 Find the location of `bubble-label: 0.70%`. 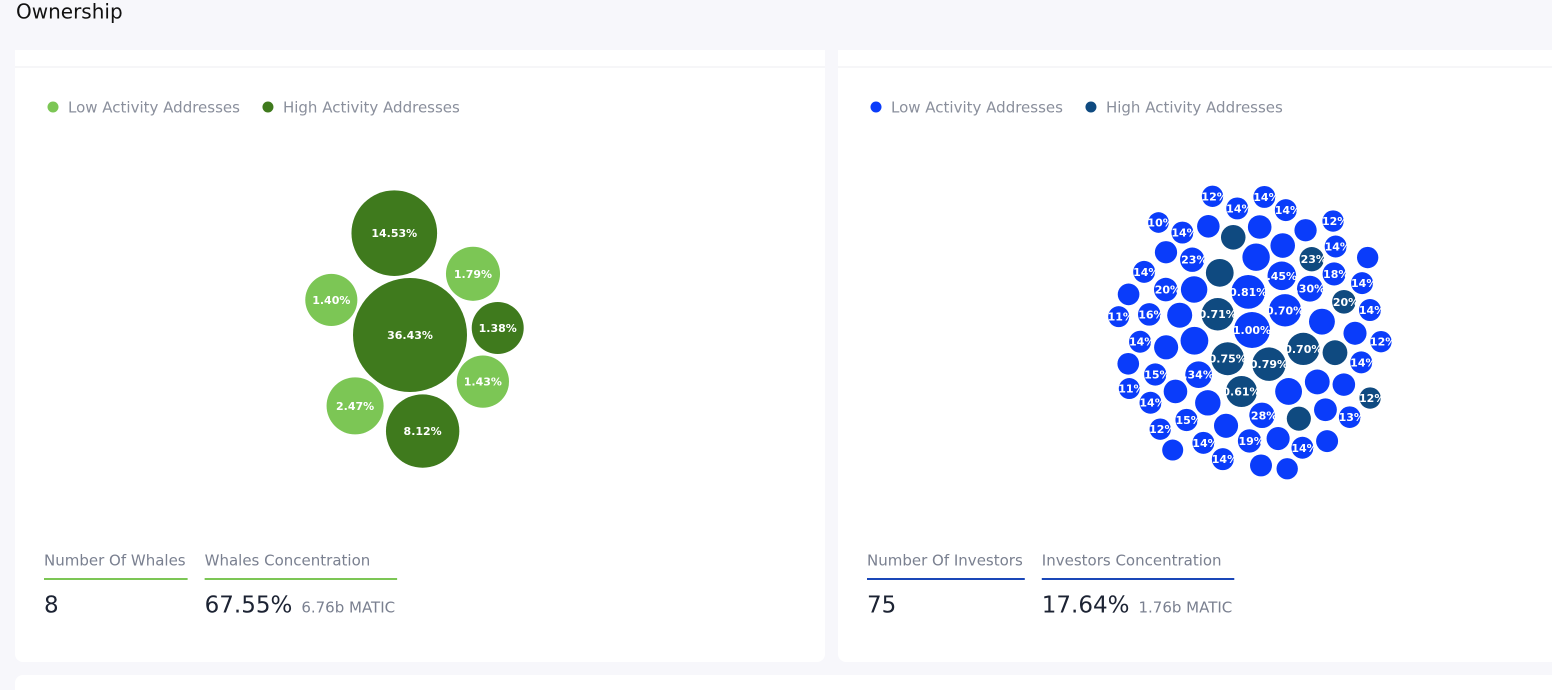

bubble-label: 0.70% is located at coordinates (1285, 310).